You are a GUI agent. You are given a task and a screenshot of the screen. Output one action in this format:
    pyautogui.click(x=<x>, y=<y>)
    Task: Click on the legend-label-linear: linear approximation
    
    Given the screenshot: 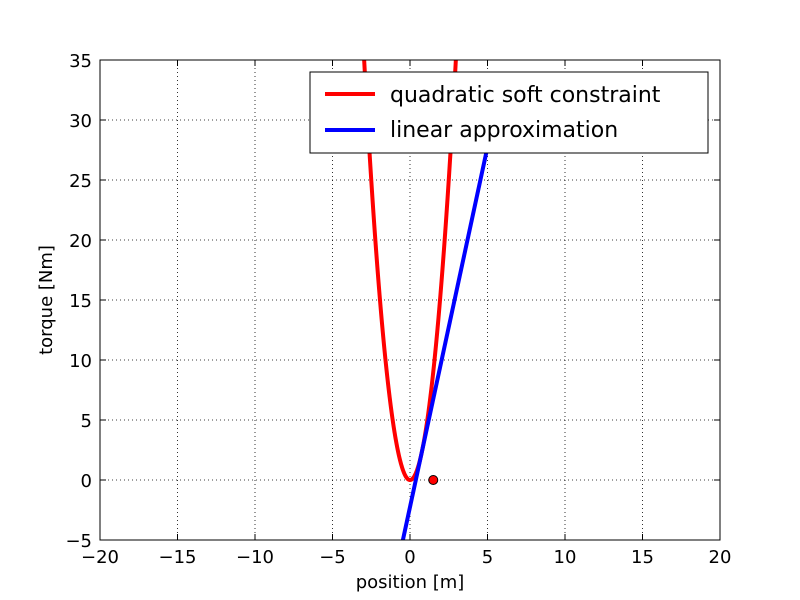 What is the action you would take?
    pyautogui.click(x=504, y=130)
    